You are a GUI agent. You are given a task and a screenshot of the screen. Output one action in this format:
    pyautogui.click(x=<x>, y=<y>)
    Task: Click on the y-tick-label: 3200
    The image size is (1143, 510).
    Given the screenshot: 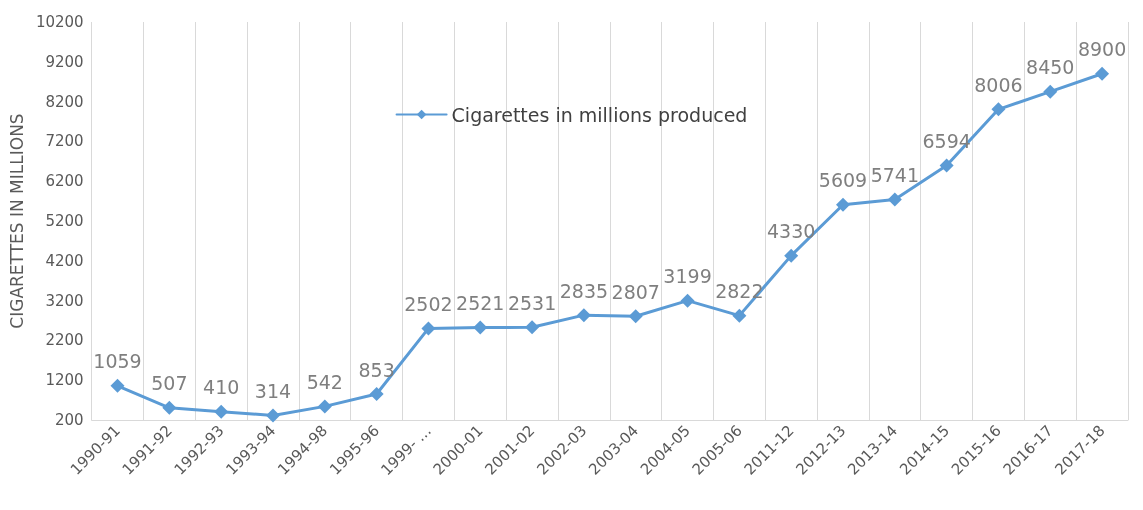 What is the action you would take?
    pyautogui.click(x=64, y=300)
    